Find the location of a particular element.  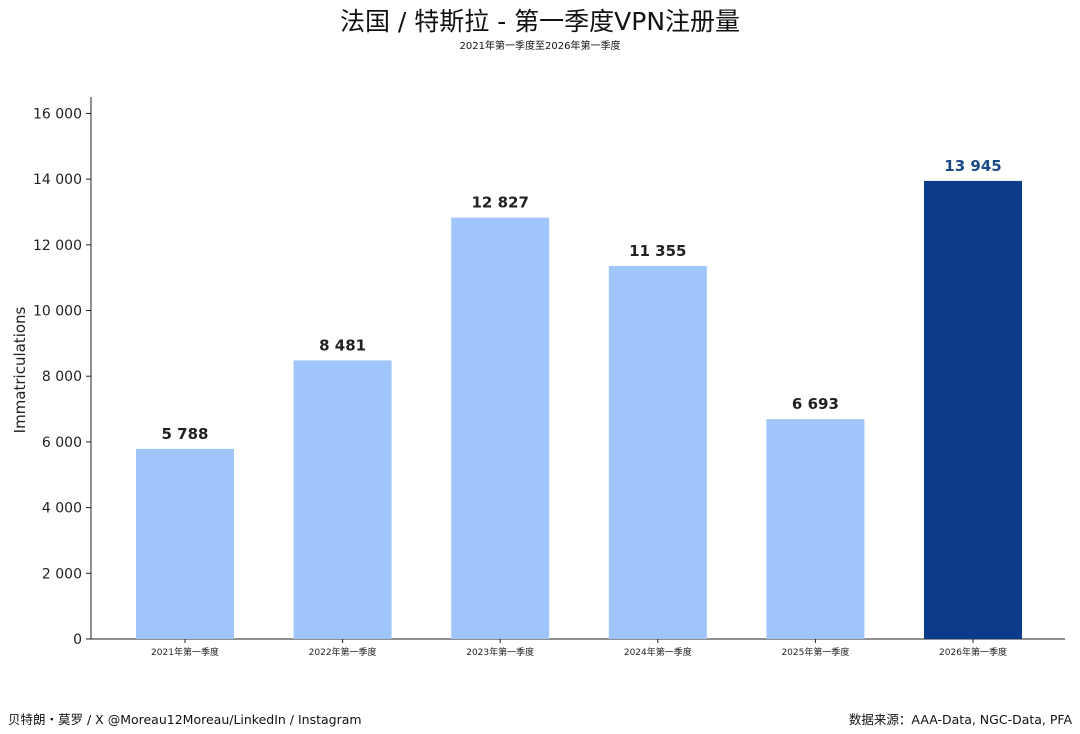

chart-subtitle: 2021年第一季度至2026年第一季度 is located at coordinates (540, 46).